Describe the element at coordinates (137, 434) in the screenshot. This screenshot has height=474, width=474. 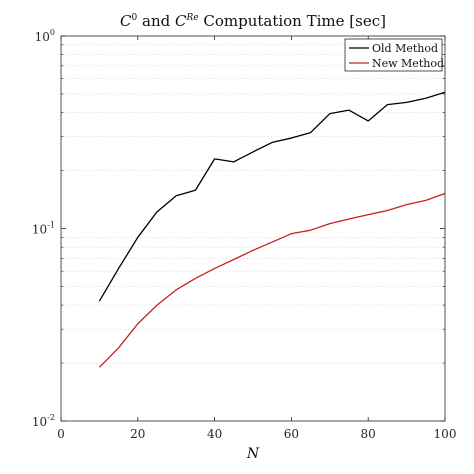
I see `x-tick-label: 20` at that location.